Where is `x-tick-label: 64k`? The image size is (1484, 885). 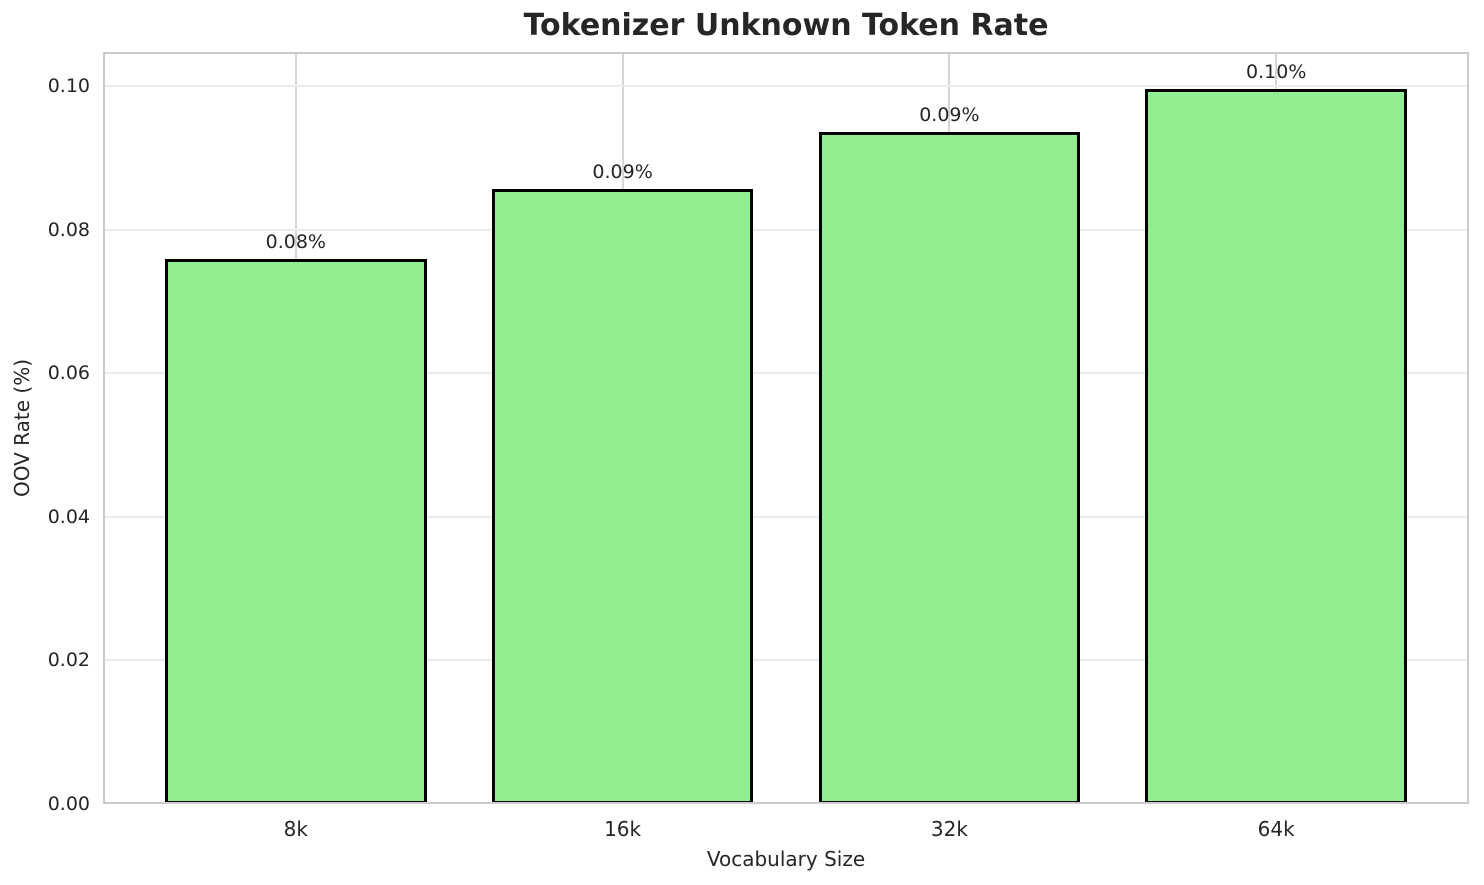 x-tick-label: 64k is located at coordinates (1276, 829).